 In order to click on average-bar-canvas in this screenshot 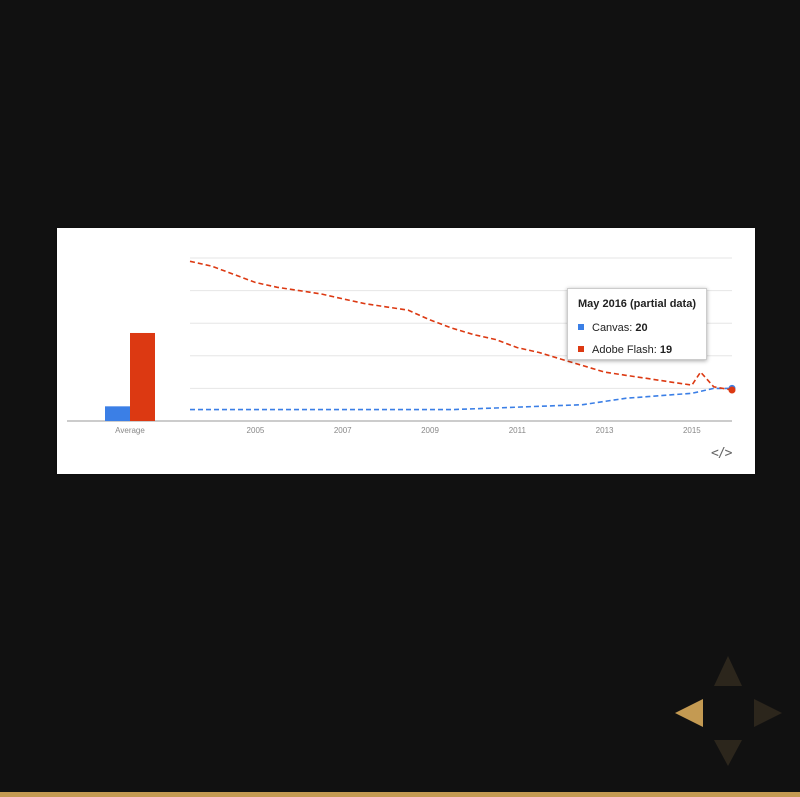, I will do `click(117, 413)`.